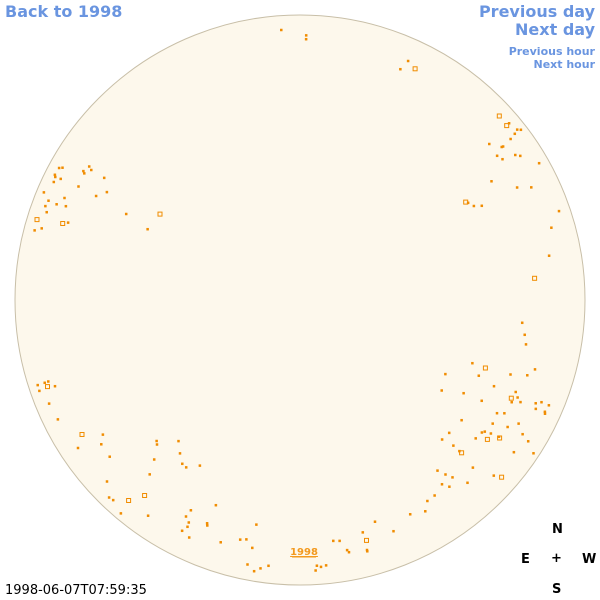 The width and height of the screenshot is (600, 600). I want to click on next-day-link: Next day, so click(555, 29).